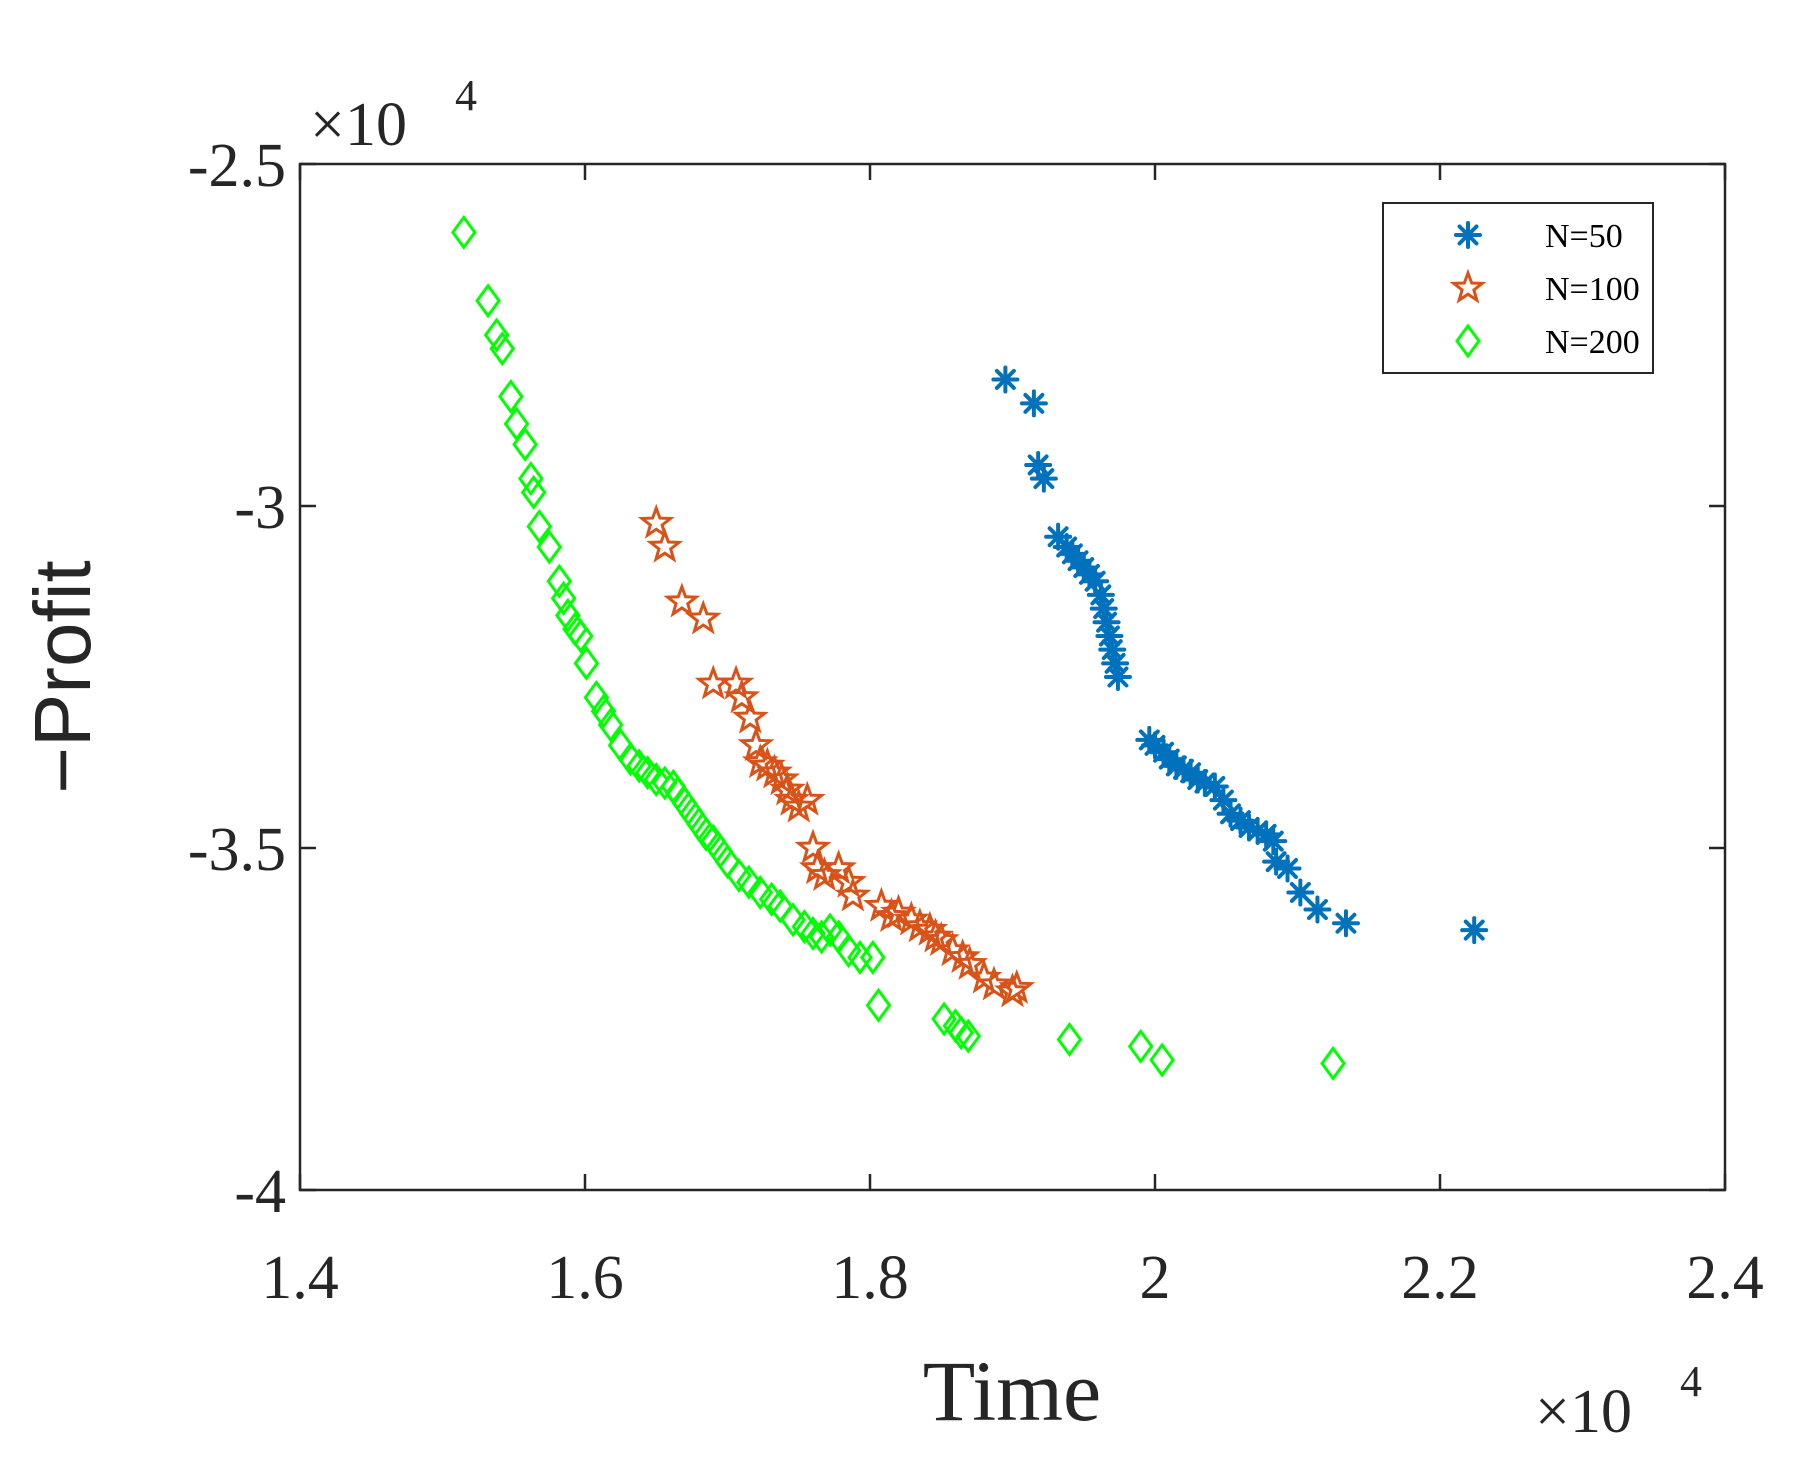  What do you see at coordinates (1518, 288) in the screenshot?
I see `legend-box` at bounding box center [1518, 288].